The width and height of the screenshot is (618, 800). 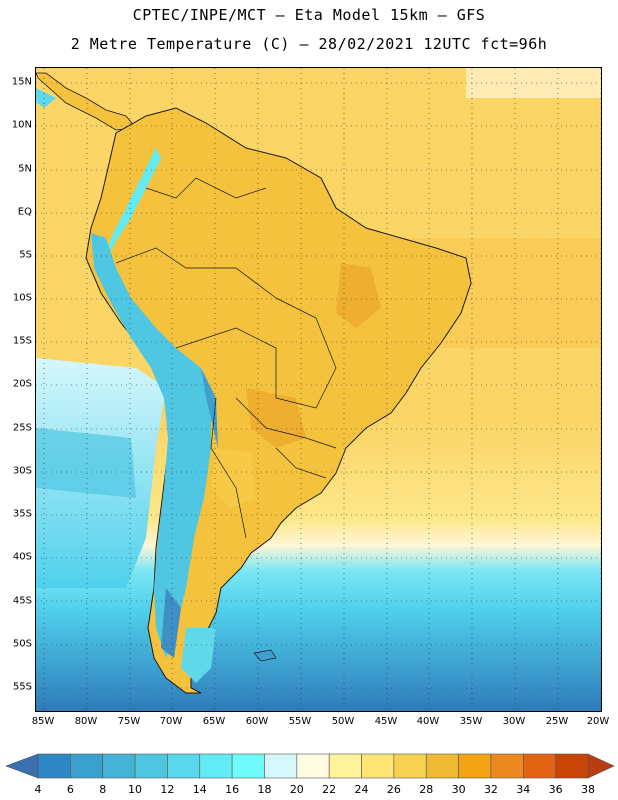 I want to click on lat-label-25s: 25S, so click(x=22, y=428).